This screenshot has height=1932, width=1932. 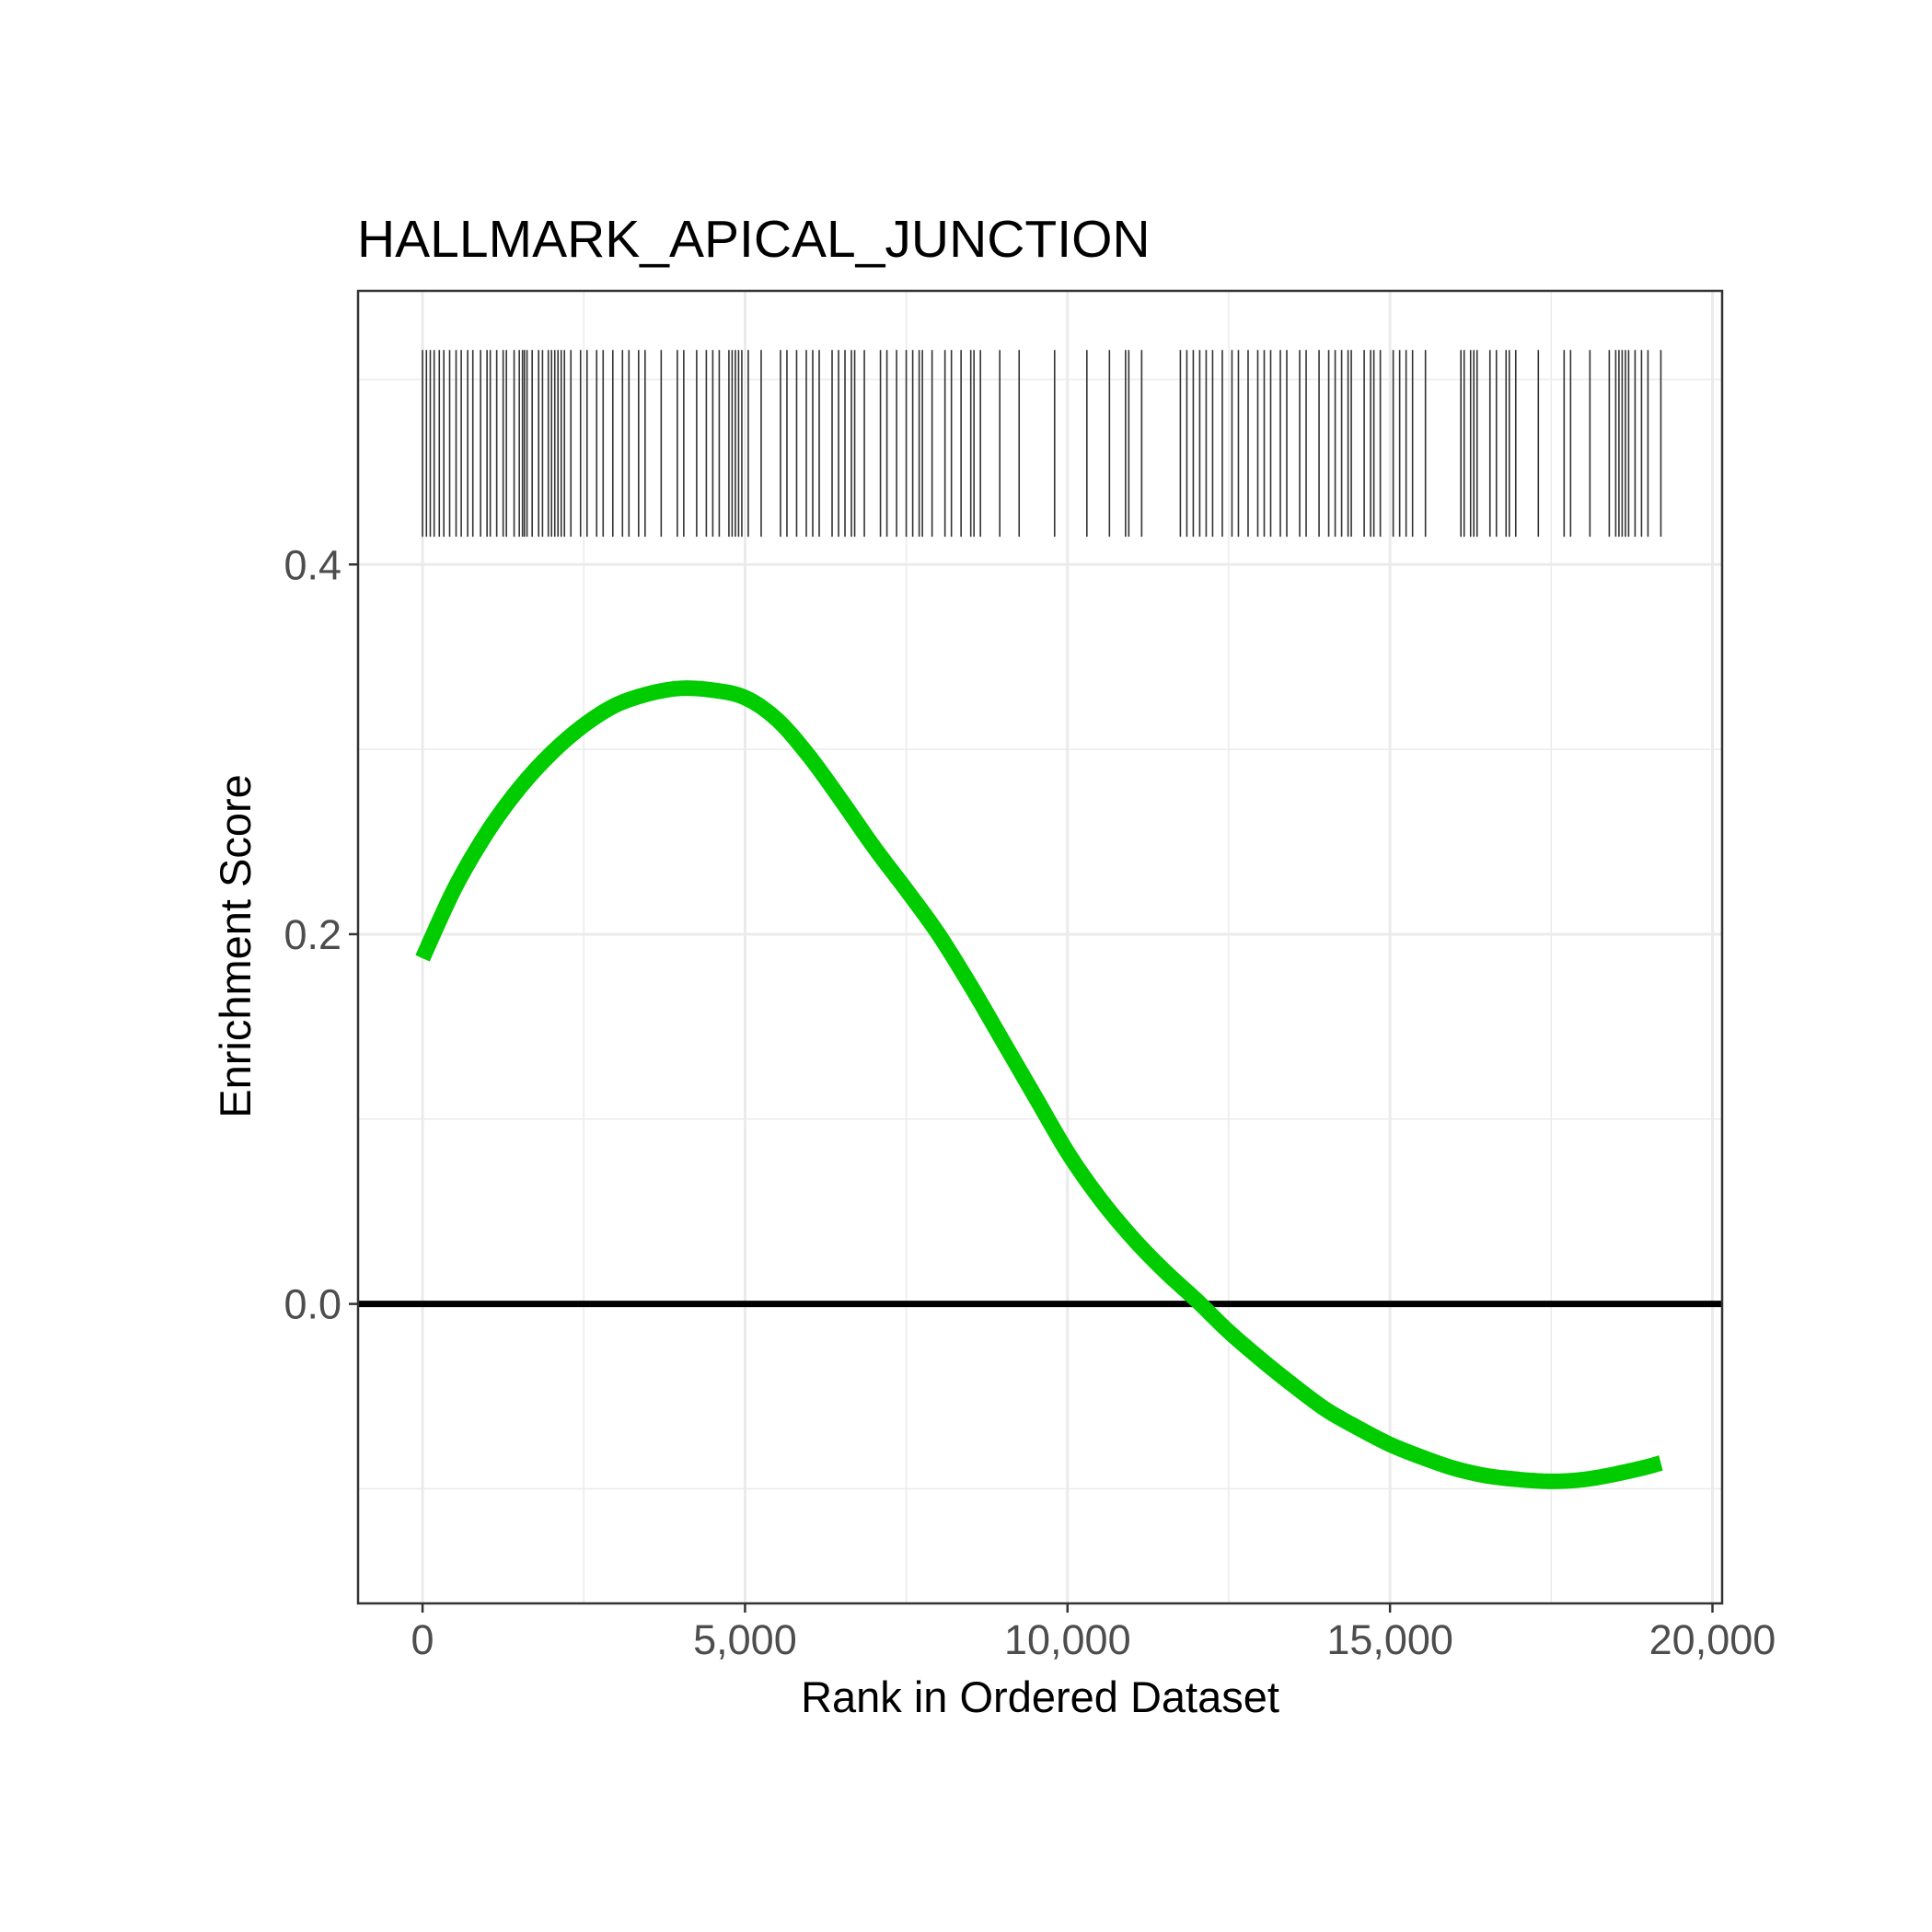 I want to click on y-axis-label: Enrichment Score, so click(x=236, y=946).